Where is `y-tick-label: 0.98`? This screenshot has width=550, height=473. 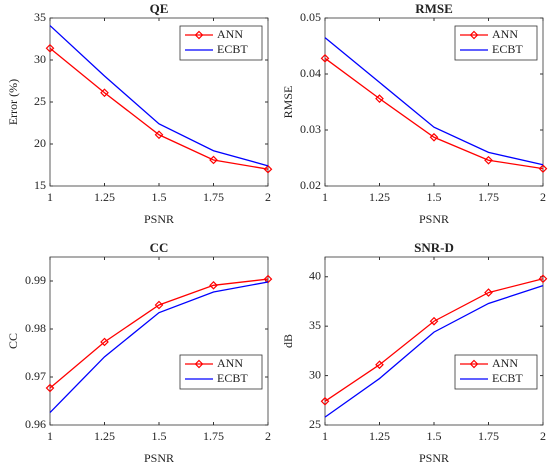 y-tick-label: 0.98 is located at coordinates (35, 328).